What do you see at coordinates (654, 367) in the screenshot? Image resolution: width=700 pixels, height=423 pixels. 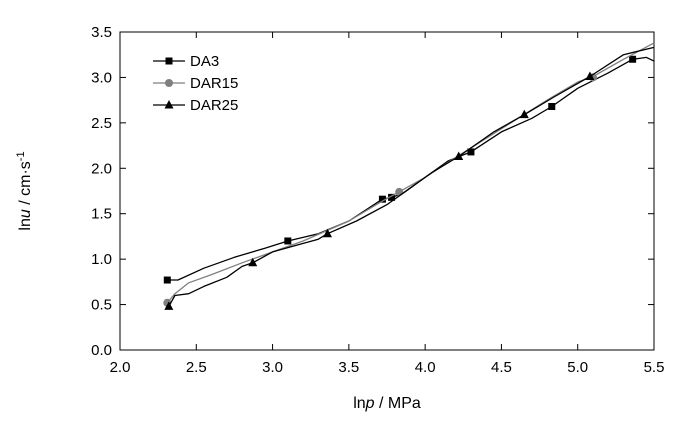 I see `x-tick-label: 5.5` at bounding box center [654, 367].